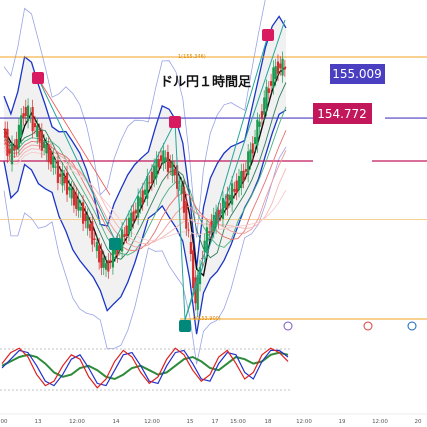  I want to click on fib-label-top: 1(155.346), so click(192, 57).